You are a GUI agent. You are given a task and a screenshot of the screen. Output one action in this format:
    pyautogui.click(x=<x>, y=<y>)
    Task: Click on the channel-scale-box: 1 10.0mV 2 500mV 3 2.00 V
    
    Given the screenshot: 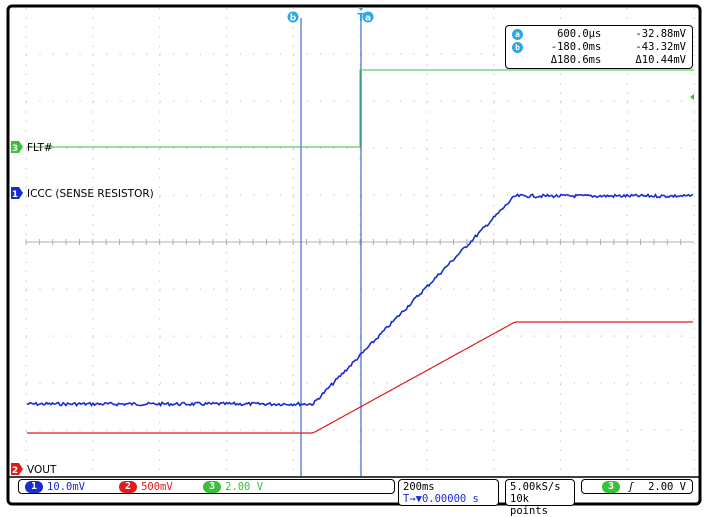 What is the action you would take?
    pyautogui.click(x=206, y=486)
    